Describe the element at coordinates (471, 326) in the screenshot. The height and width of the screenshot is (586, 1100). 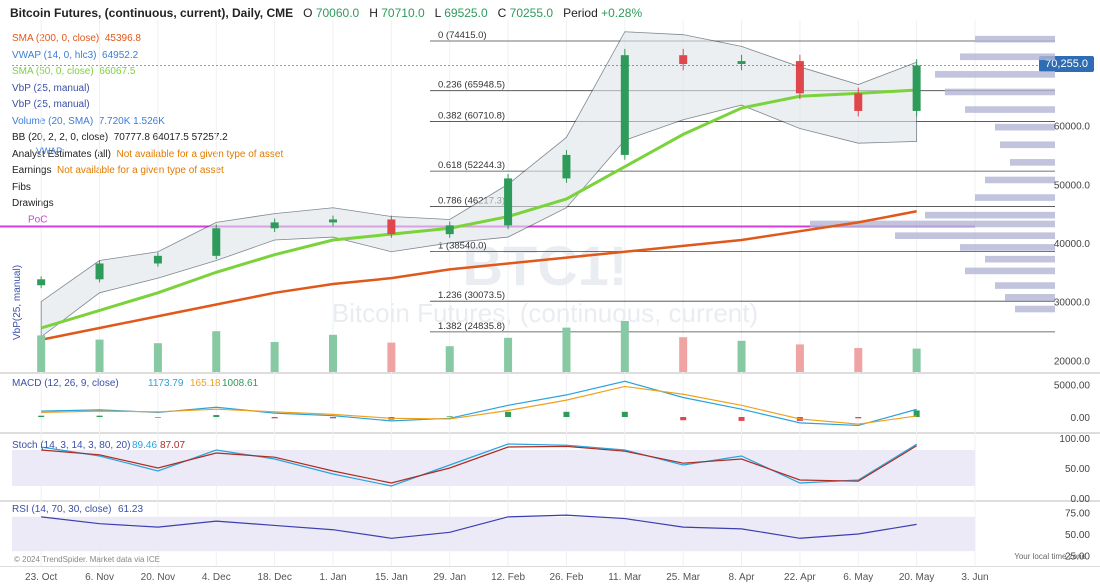
I see `fib-level-label: 1.382 (24835.8)` at that location.